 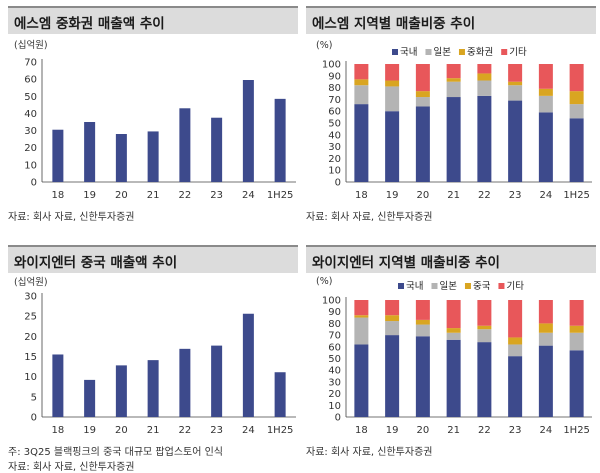 I want to click on panel-title: 와이지엔터 지역별 매출비중 추이, so click(x=406, y=263).